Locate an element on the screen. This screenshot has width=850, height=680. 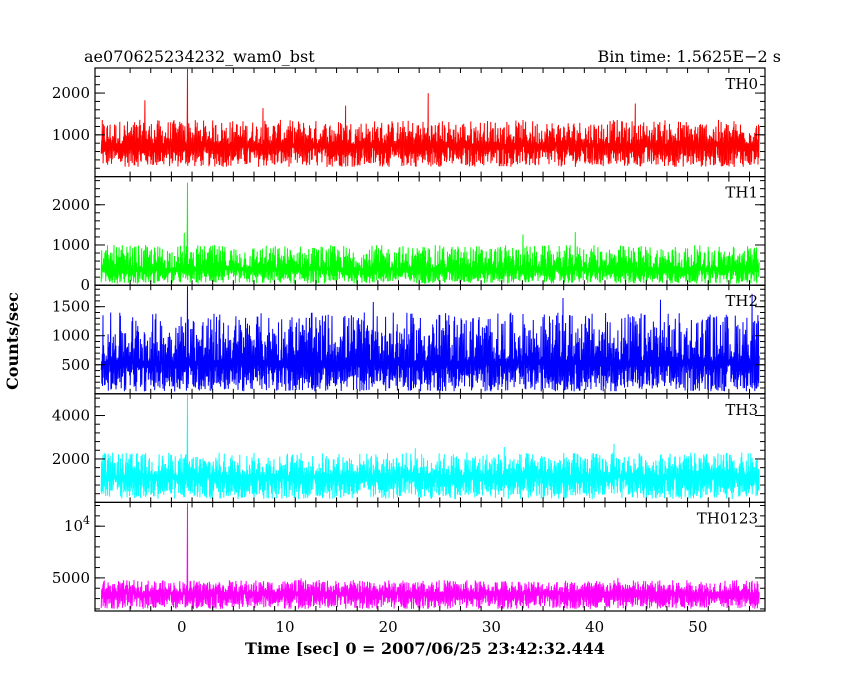
chart-title-right: Bin time: 1.5625E−2 s is located at coordinates (689, 56).